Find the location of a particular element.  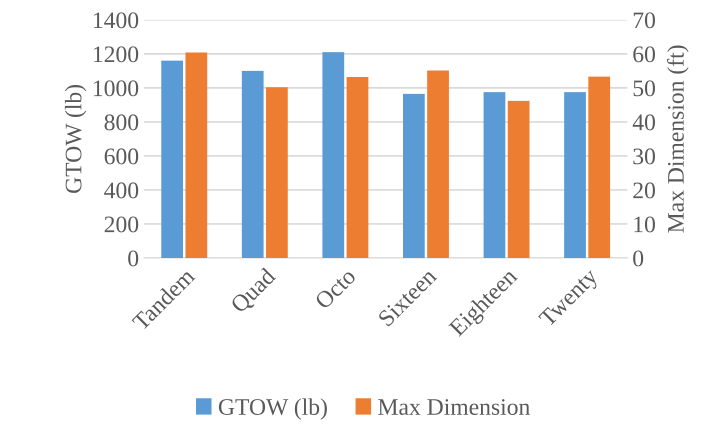

y-tick-label: 200 is located at coordinates (121, 224).